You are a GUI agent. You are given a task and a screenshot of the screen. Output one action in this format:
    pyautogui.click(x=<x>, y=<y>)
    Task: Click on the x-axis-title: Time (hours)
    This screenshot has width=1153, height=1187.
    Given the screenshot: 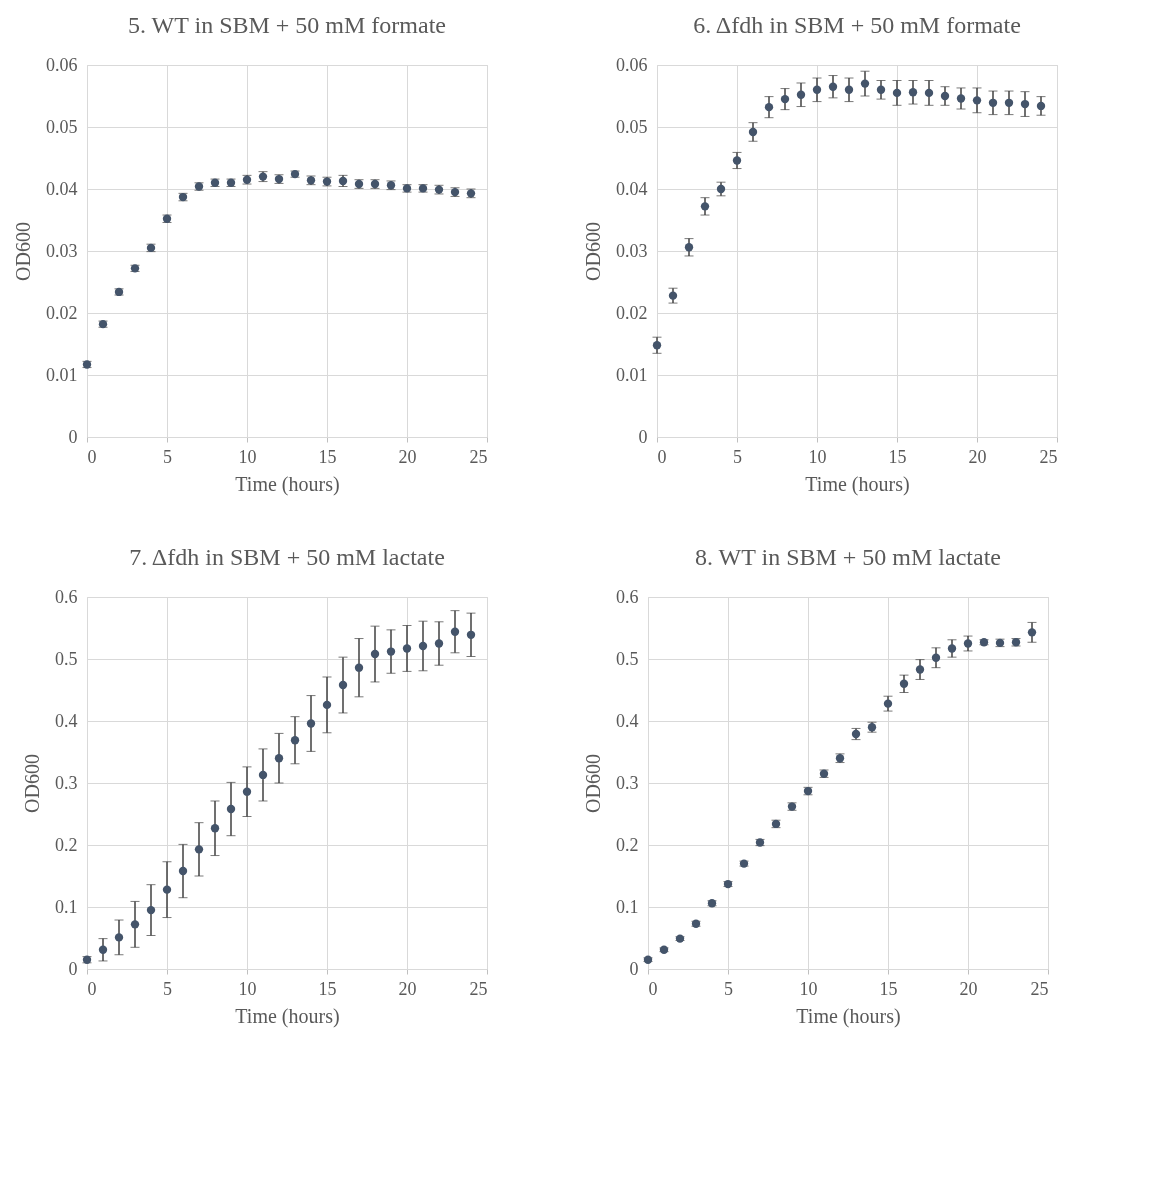 What is the action you would take?
    pyautogui.click(x=287, y=484)
    